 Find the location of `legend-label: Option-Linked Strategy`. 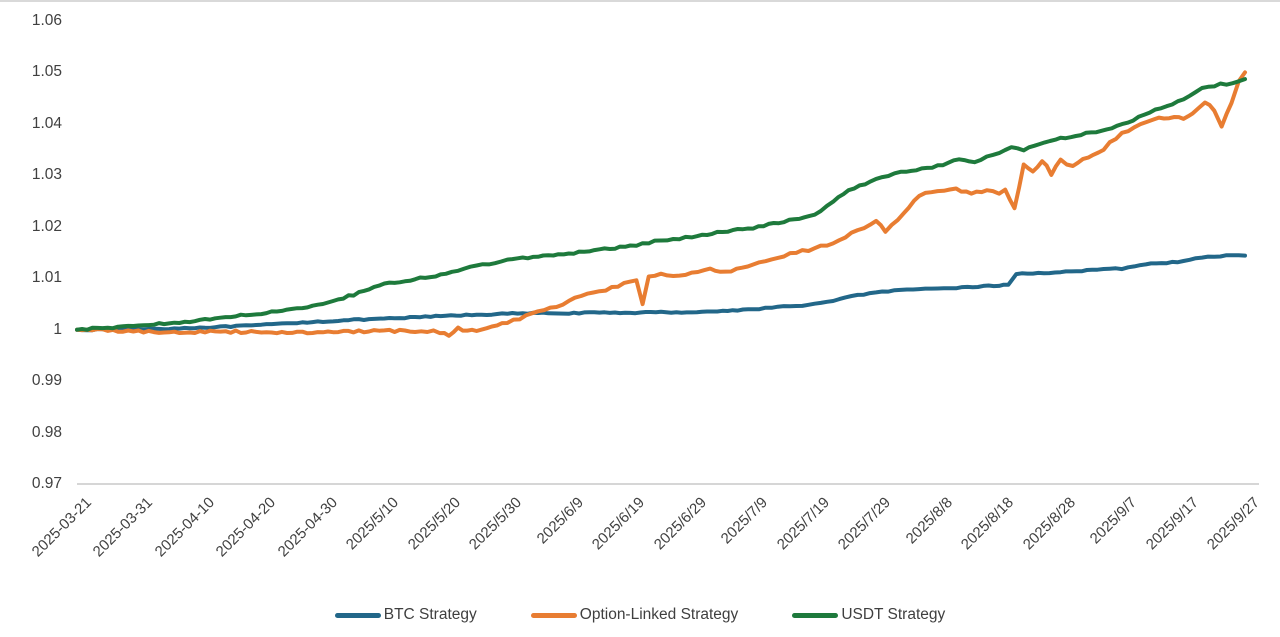

legend-label: Option-Linked Strategy is located at coordinates (659, 614).